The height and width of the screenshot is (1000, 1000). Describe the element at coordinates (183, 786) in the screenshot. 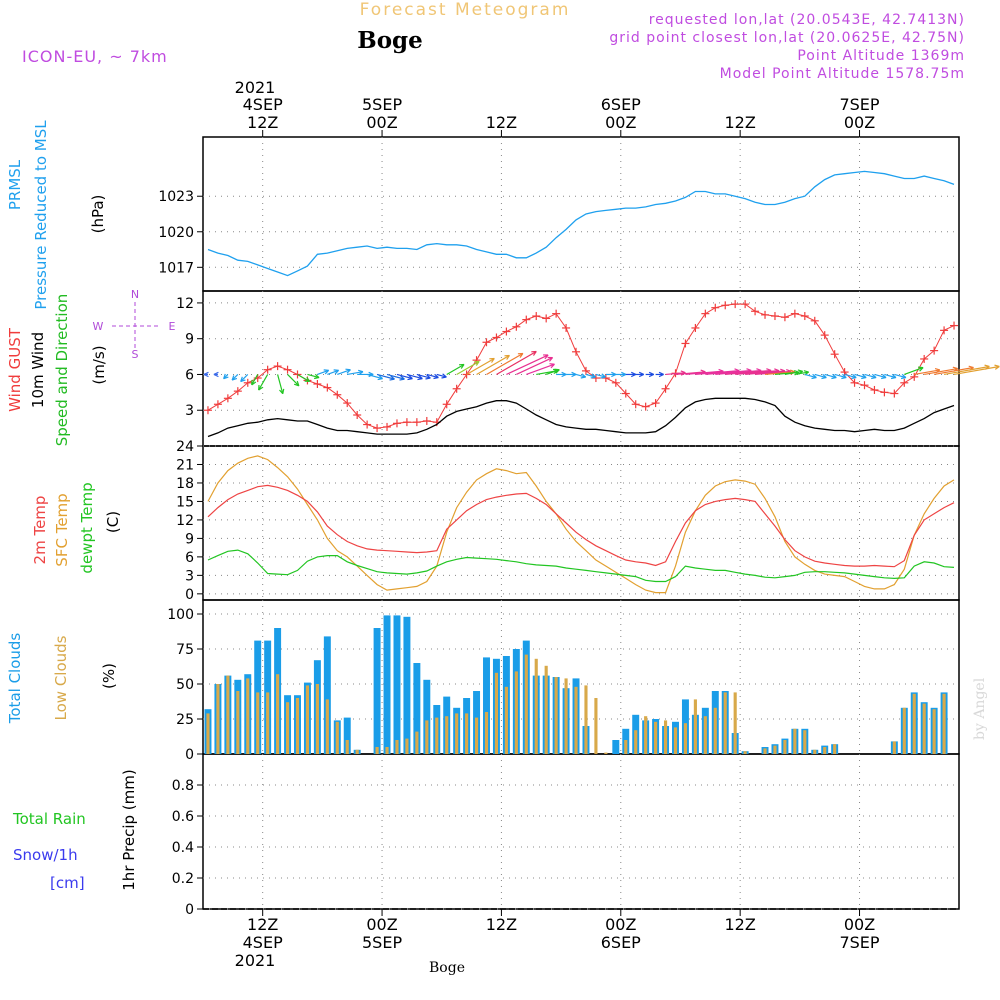

I see `ytick-label: 0.8` at that location.